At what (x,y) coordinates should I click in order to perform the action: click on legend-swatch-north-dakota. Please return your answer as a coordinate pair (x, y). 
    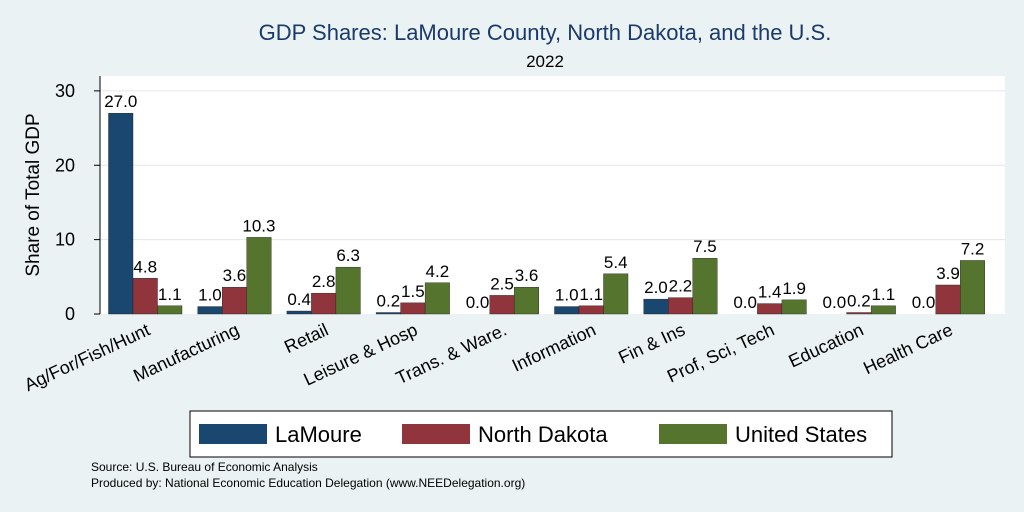
    Looking at the image, I should click on (436, 434).